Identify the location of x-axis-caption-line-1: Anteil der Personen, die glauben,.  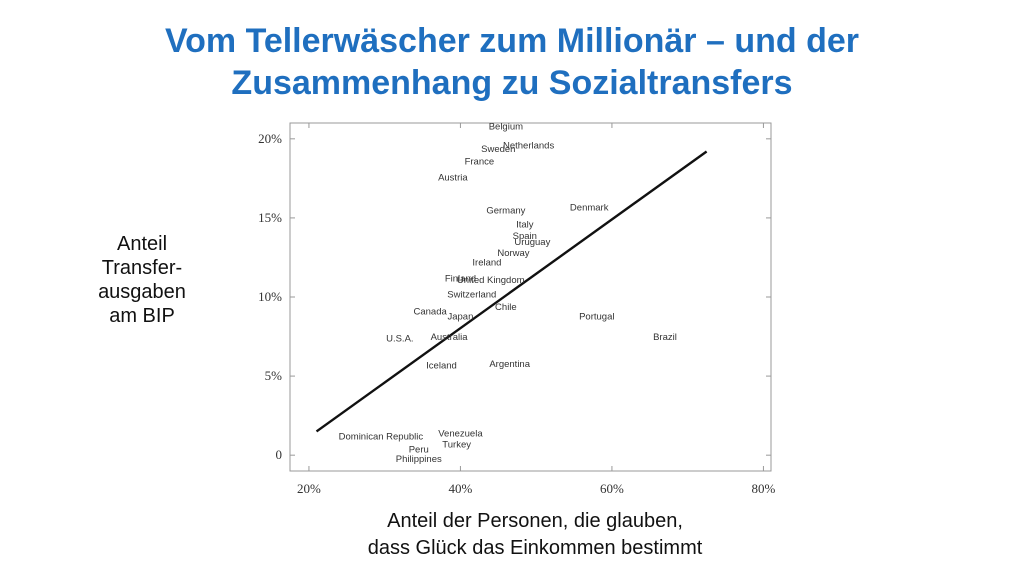
(535, 521).